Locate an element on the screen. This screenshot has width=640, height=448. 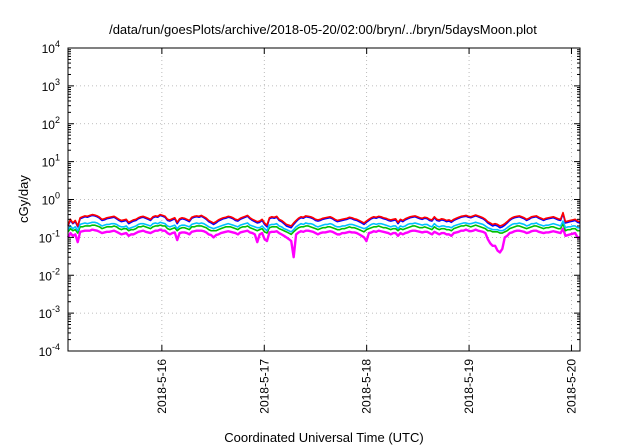
x-tick-label: 2018-5-17 is located at coordinates (264, 386).